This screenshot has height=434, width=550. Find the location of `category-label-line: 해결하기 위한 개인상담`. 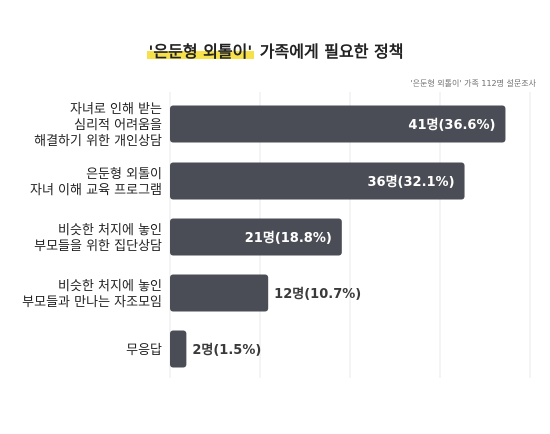

category-label-line: 해결하기 위한 개인상담 is located at coordinates (98, 141).